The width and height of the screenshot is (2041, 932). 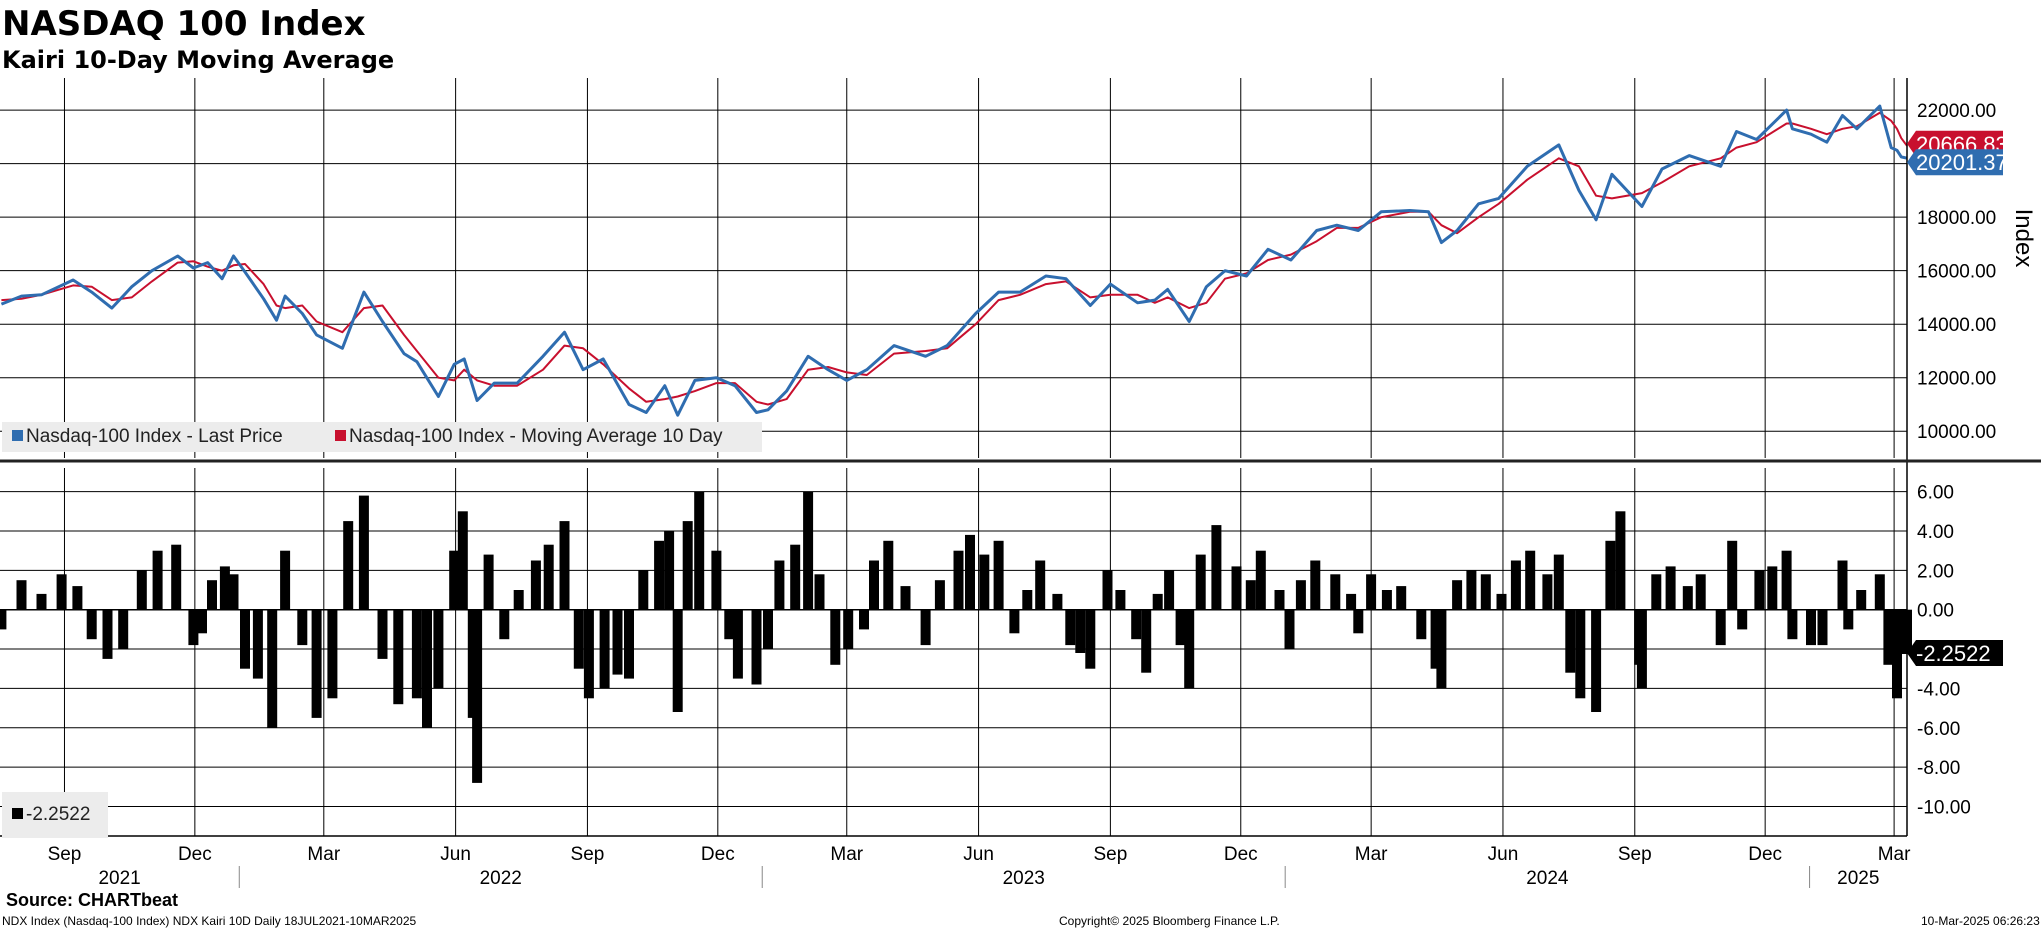 I want to click on kairi-y-tick: -10.00, so click(x=1944, y=807).